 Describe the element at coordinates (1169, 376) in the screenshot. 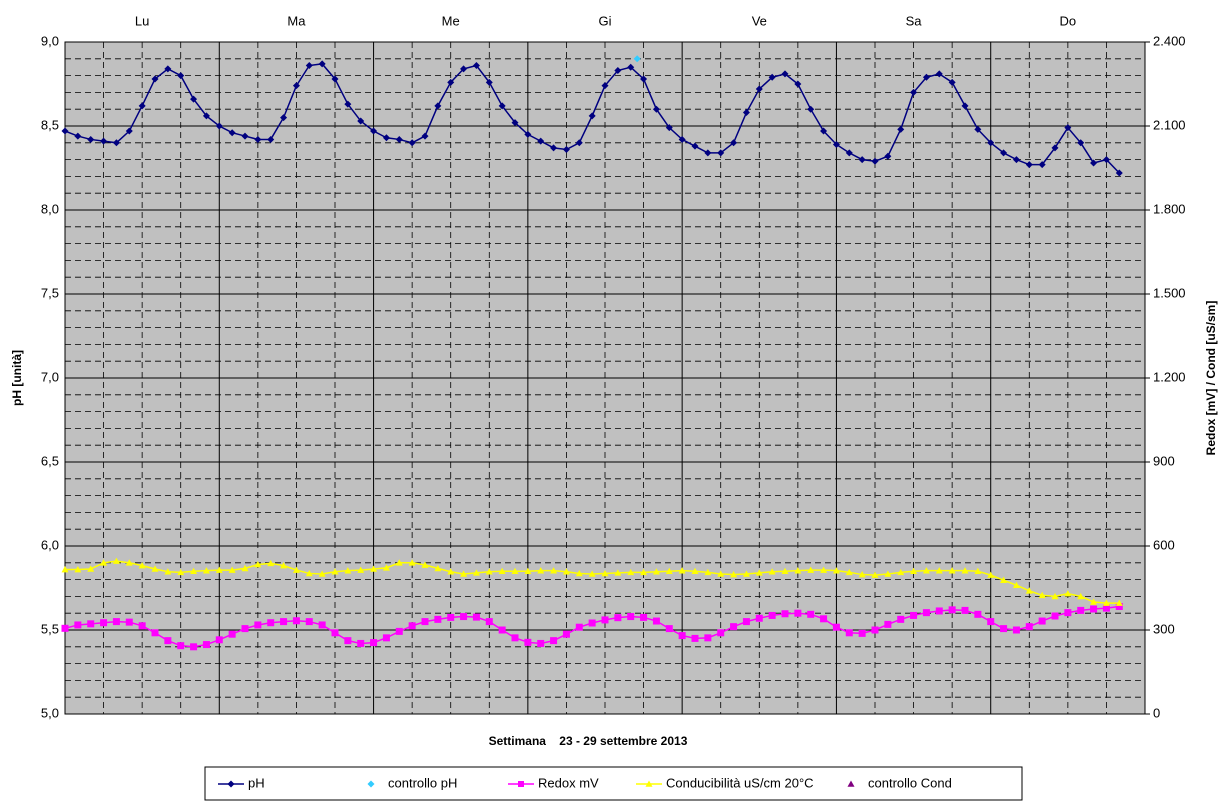

I see `y2-tick-label: 1.200` at that location.